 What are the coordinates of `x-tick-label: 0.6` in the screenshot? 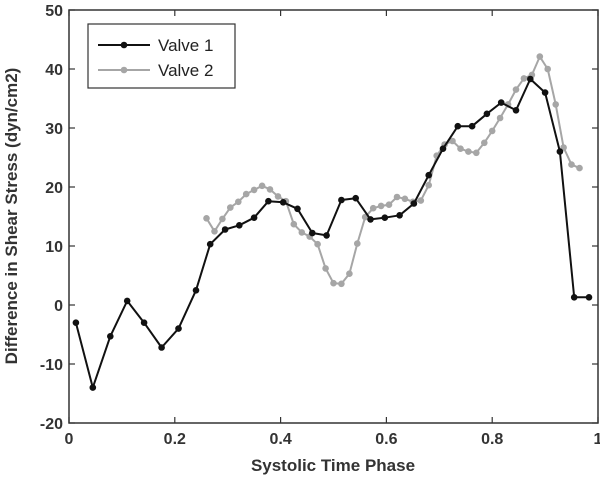 It's located at (386, 439).